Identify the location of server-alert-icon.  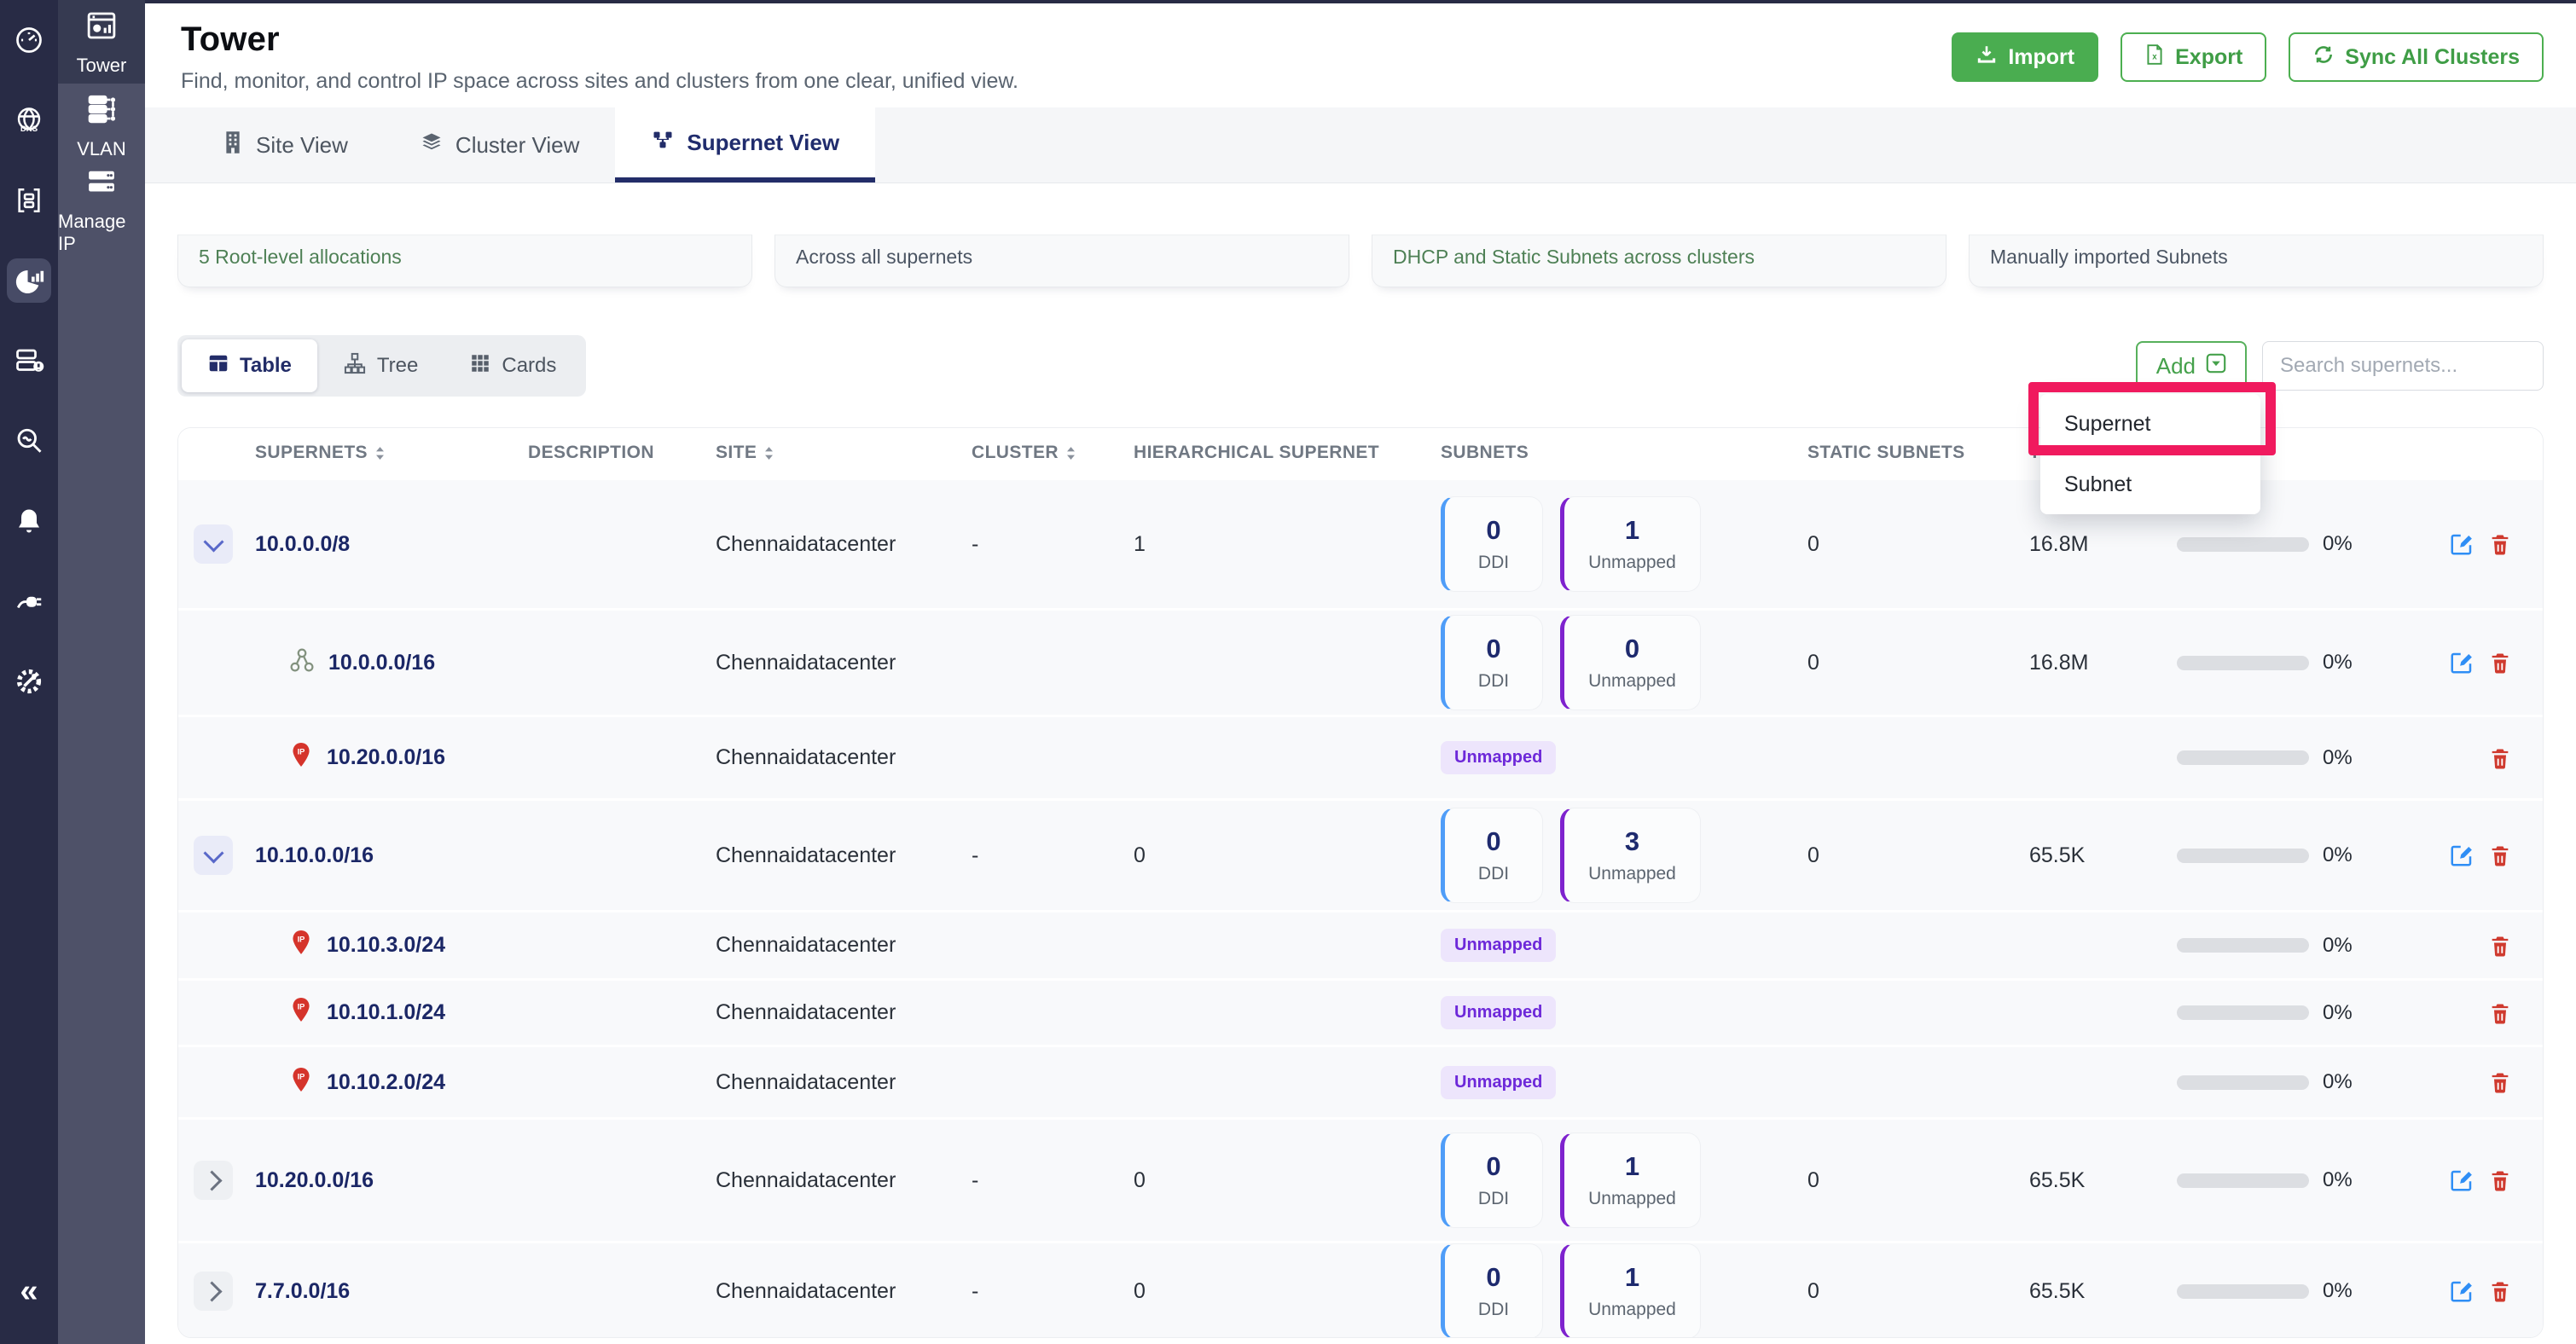
(29, 361).